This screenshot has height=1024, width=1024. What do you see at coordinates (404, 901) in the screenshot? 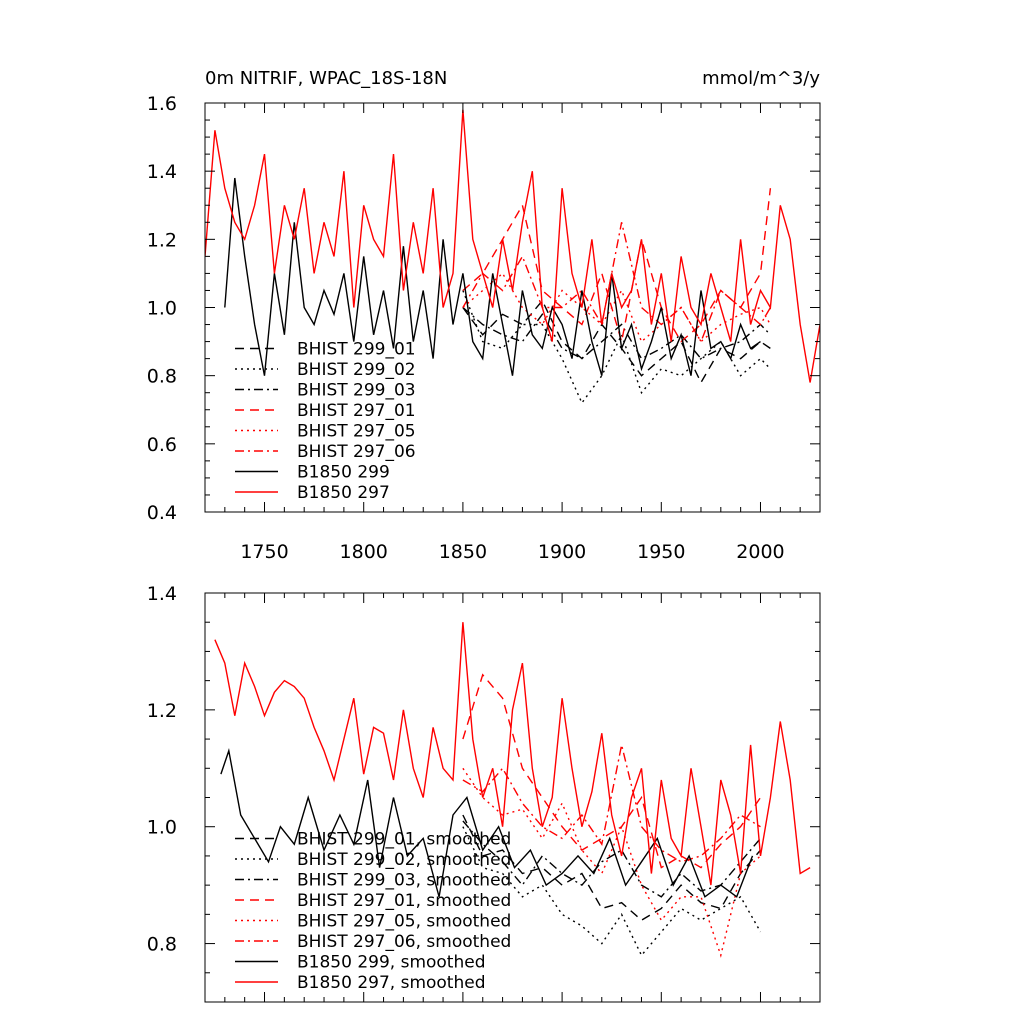
I see `legend-label: BHIST 297_01, smoothed` at bounding box center [404, 901].